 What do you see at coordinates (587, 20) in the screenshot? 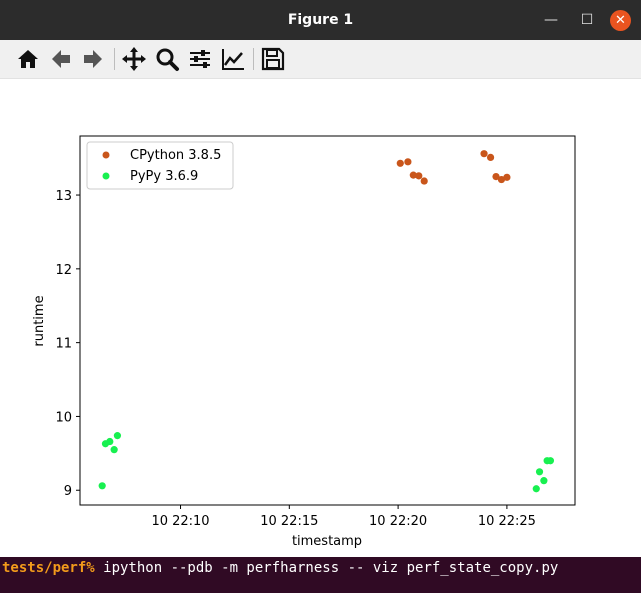
I see `maximize-button: ☐` at bounding box center [587, 20].